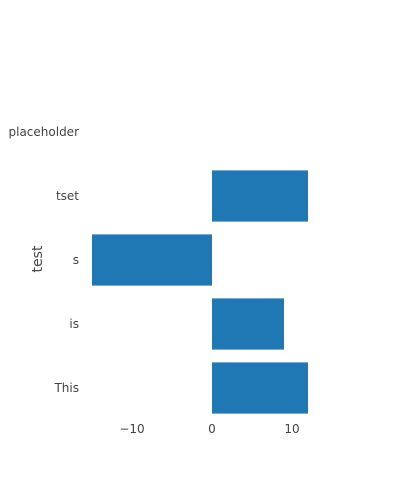  I want to click on x-axis-tick-labels: −10 0 10, so click(209, 429).